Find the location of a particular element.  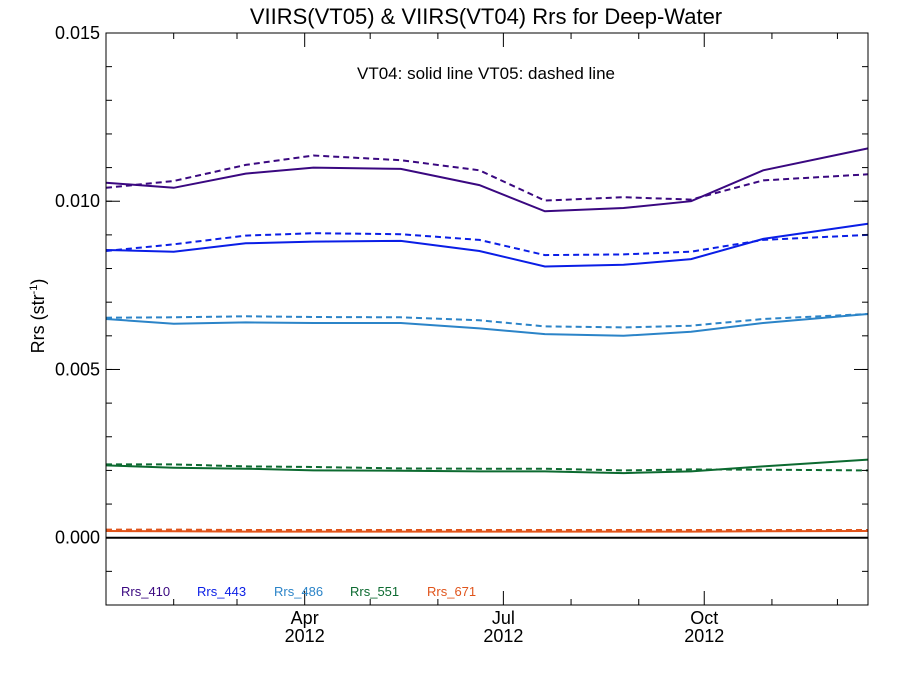

y-tick-label: 0.005 is located at coordinates (77, 369).